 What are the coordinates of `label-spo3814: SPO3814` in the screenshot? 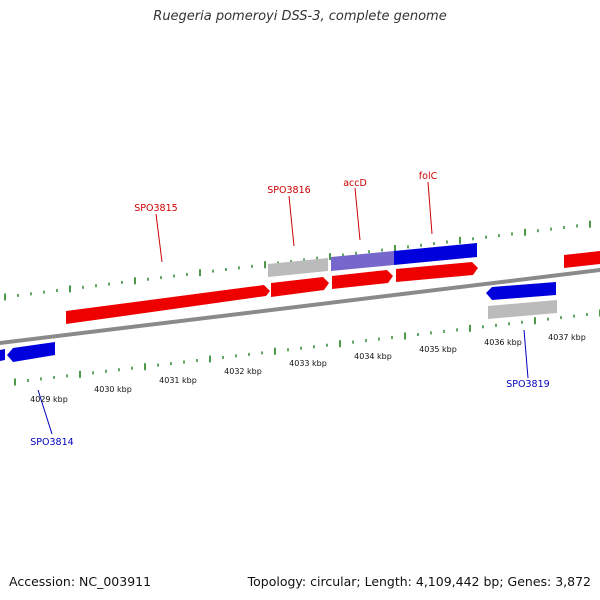 It's located at (51, 442).